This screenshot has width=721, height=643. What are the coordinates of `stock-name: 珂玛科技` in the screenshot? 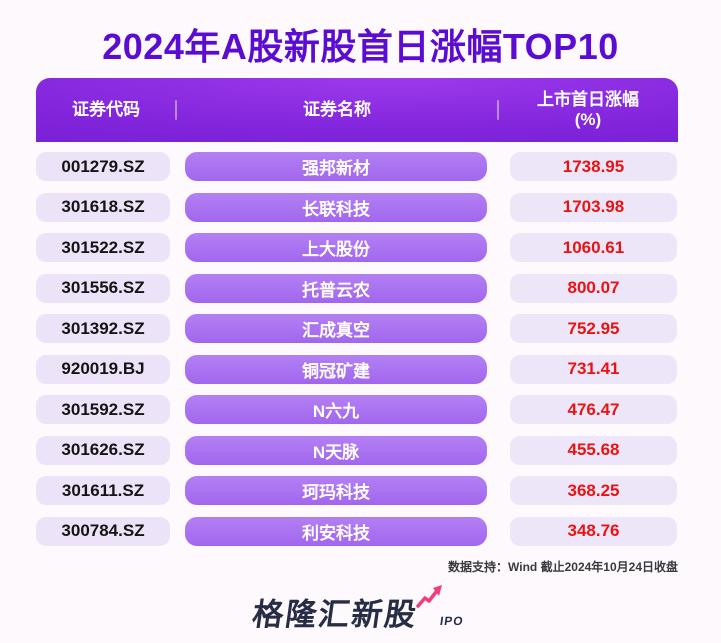 It's located at (336, 490).